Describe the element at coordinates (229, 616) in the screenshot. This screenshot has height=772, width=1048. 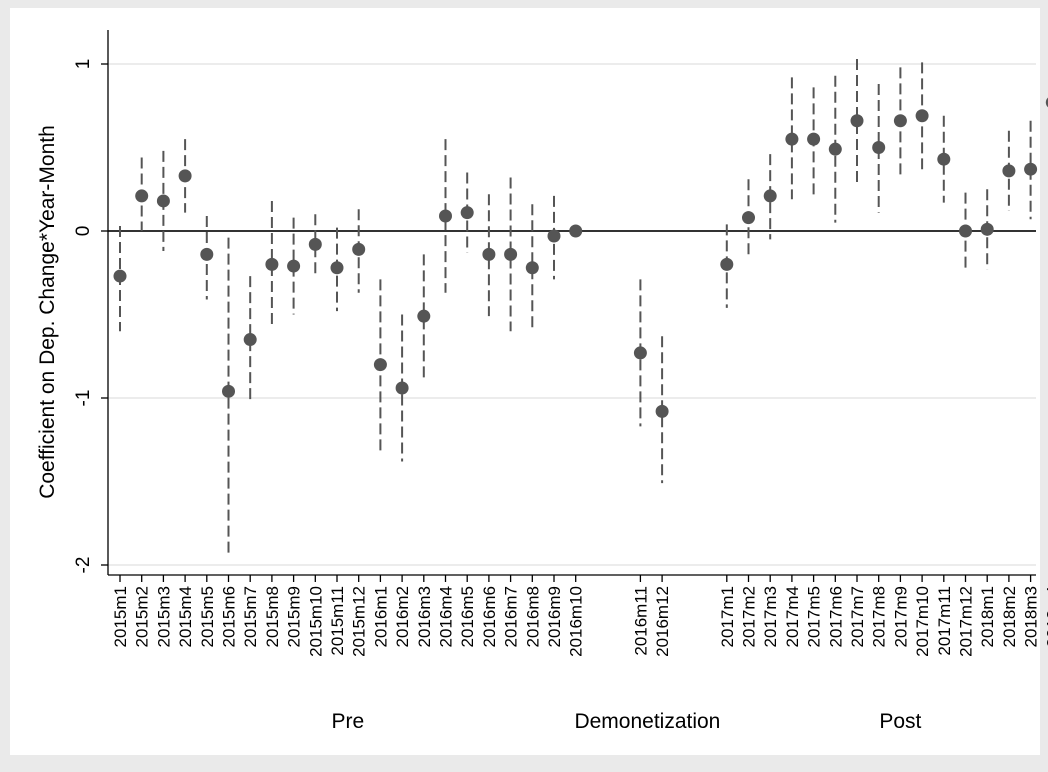
I see `x-tick-label-2015m6: 2015m6` at that location.